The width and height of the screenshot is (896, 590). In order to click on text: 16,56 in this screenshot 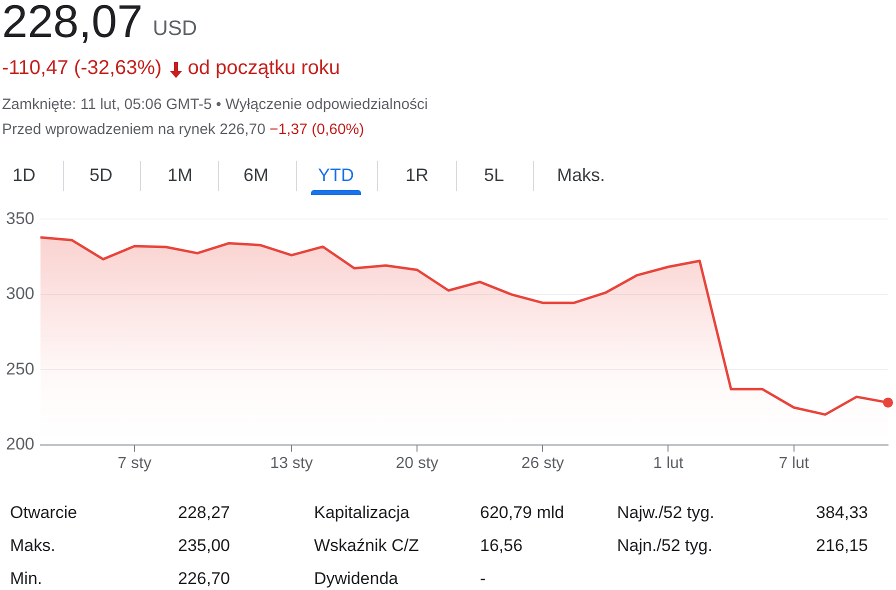, I will do `click(501, 546)`.